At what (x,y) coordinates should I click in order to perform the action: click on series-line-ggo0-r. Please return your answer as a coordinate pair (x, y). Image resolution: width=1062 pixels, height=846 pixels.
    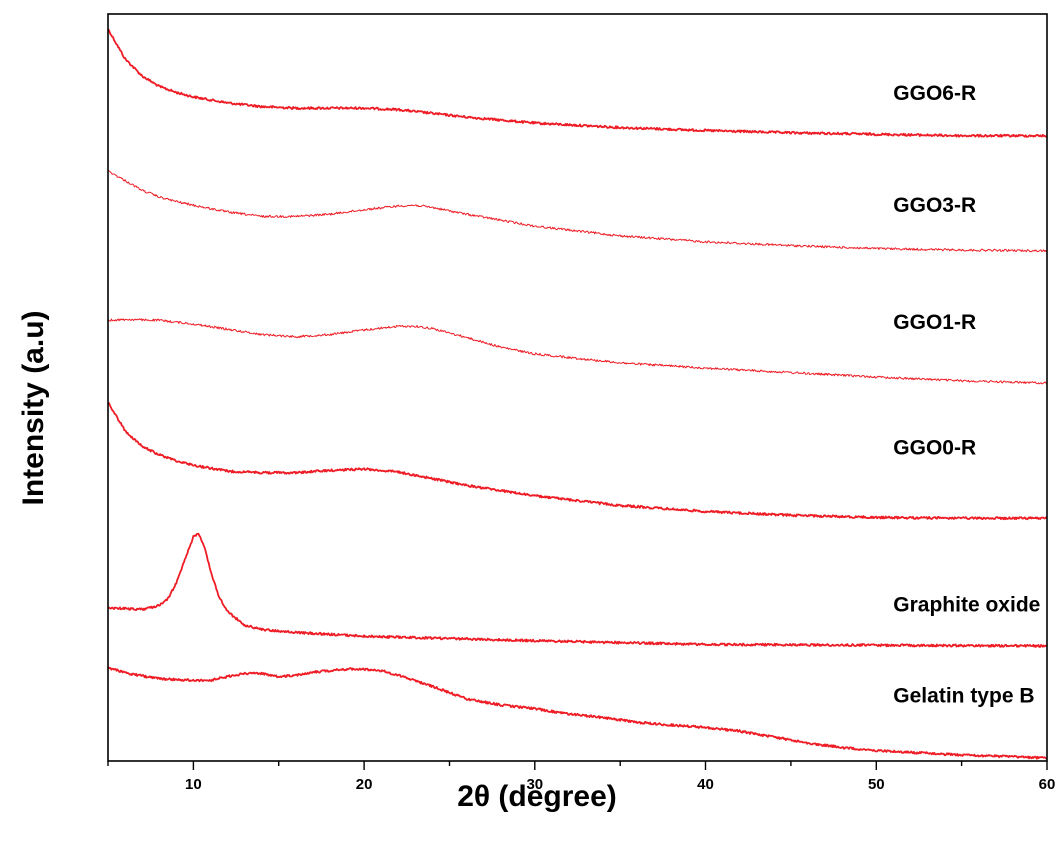
    Looking at the image, I should click on (577, 461).